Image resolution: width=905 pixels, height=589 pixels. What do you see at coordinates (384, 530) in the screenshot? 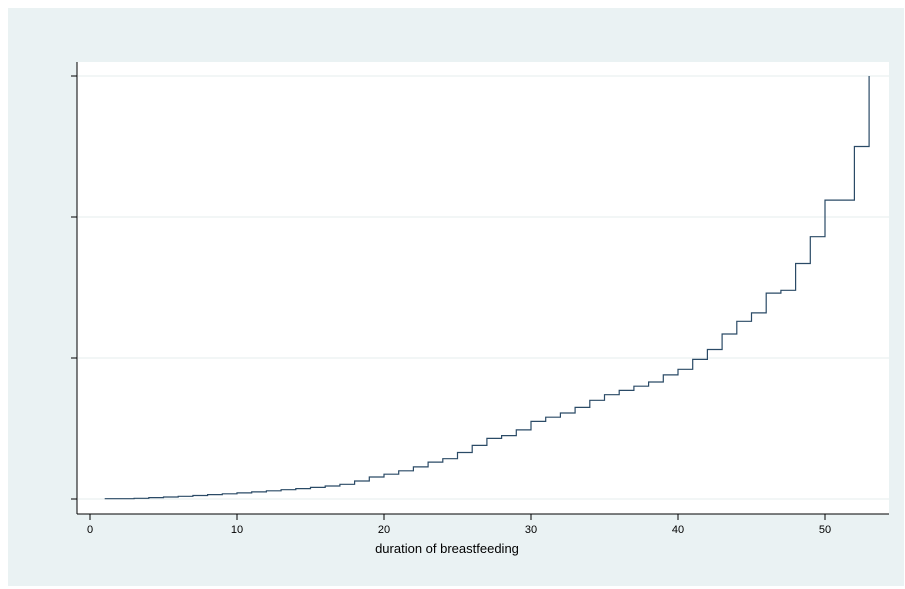
I see `x-tick-label-2: 20` at bounding box center [384, 530].